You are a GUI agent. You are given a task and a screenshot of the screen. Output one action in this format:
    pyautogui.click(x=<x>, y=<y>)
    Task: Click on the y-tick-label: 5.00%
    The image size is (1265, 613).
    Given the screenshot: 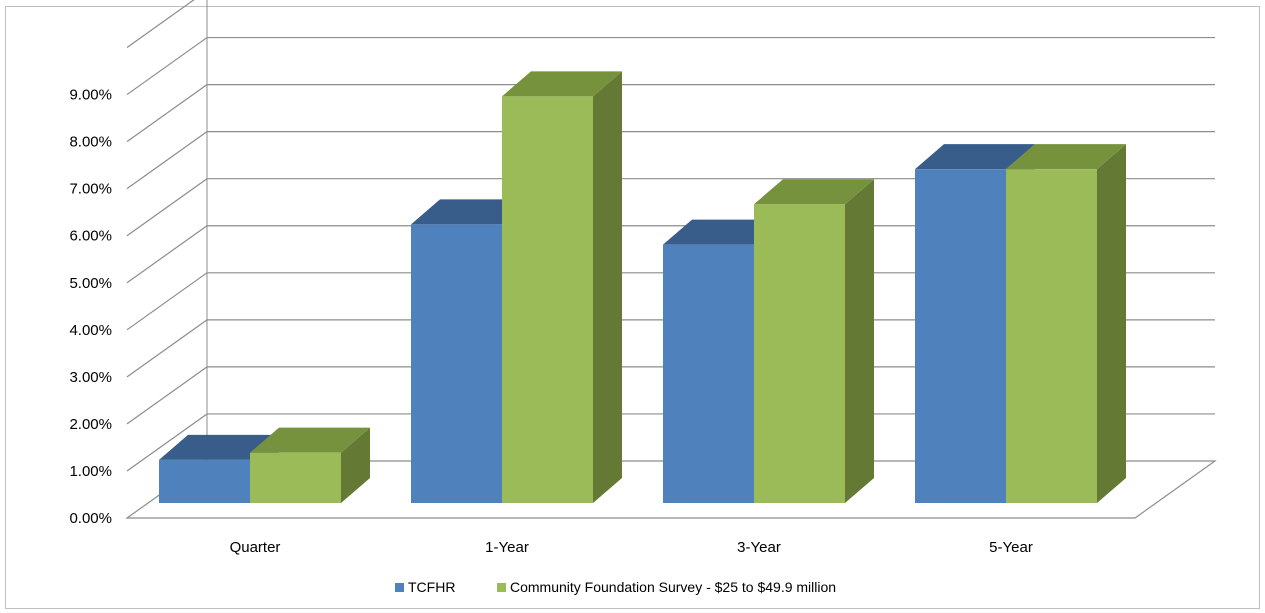 What is the action you would take?
    pyautogui.click(x=90, y=283)
    